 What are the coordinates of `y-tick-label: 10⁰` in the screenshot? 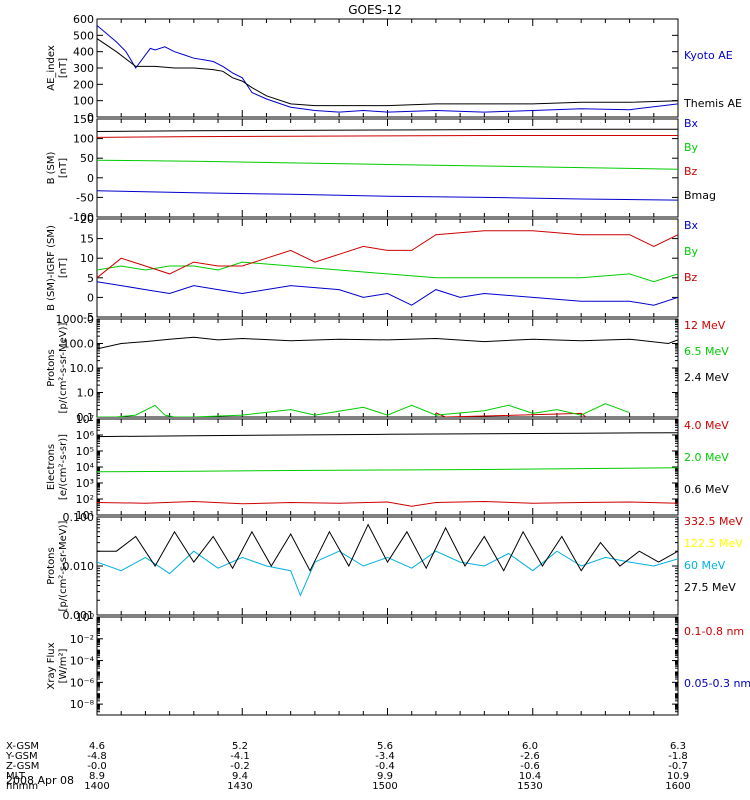 It's located at (85, 617).